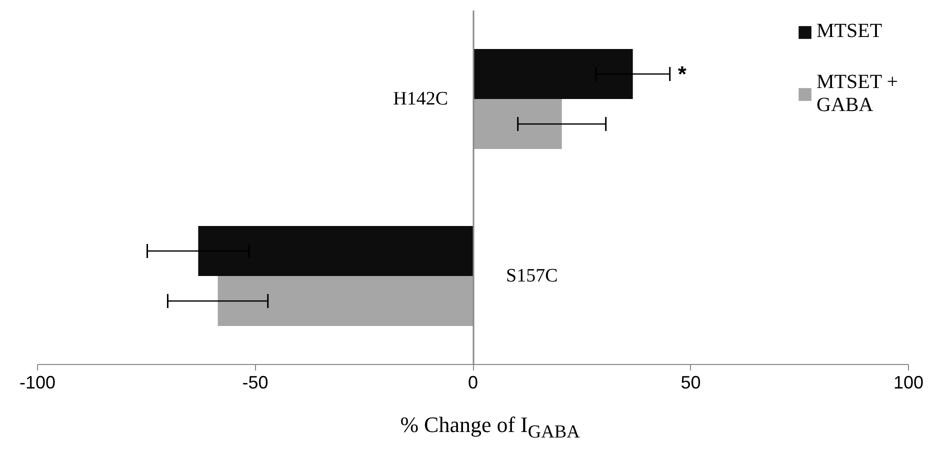  Describe the element at coordinates (37, 382) in the screenshot. I see `x-tick-label: -100` at that location.